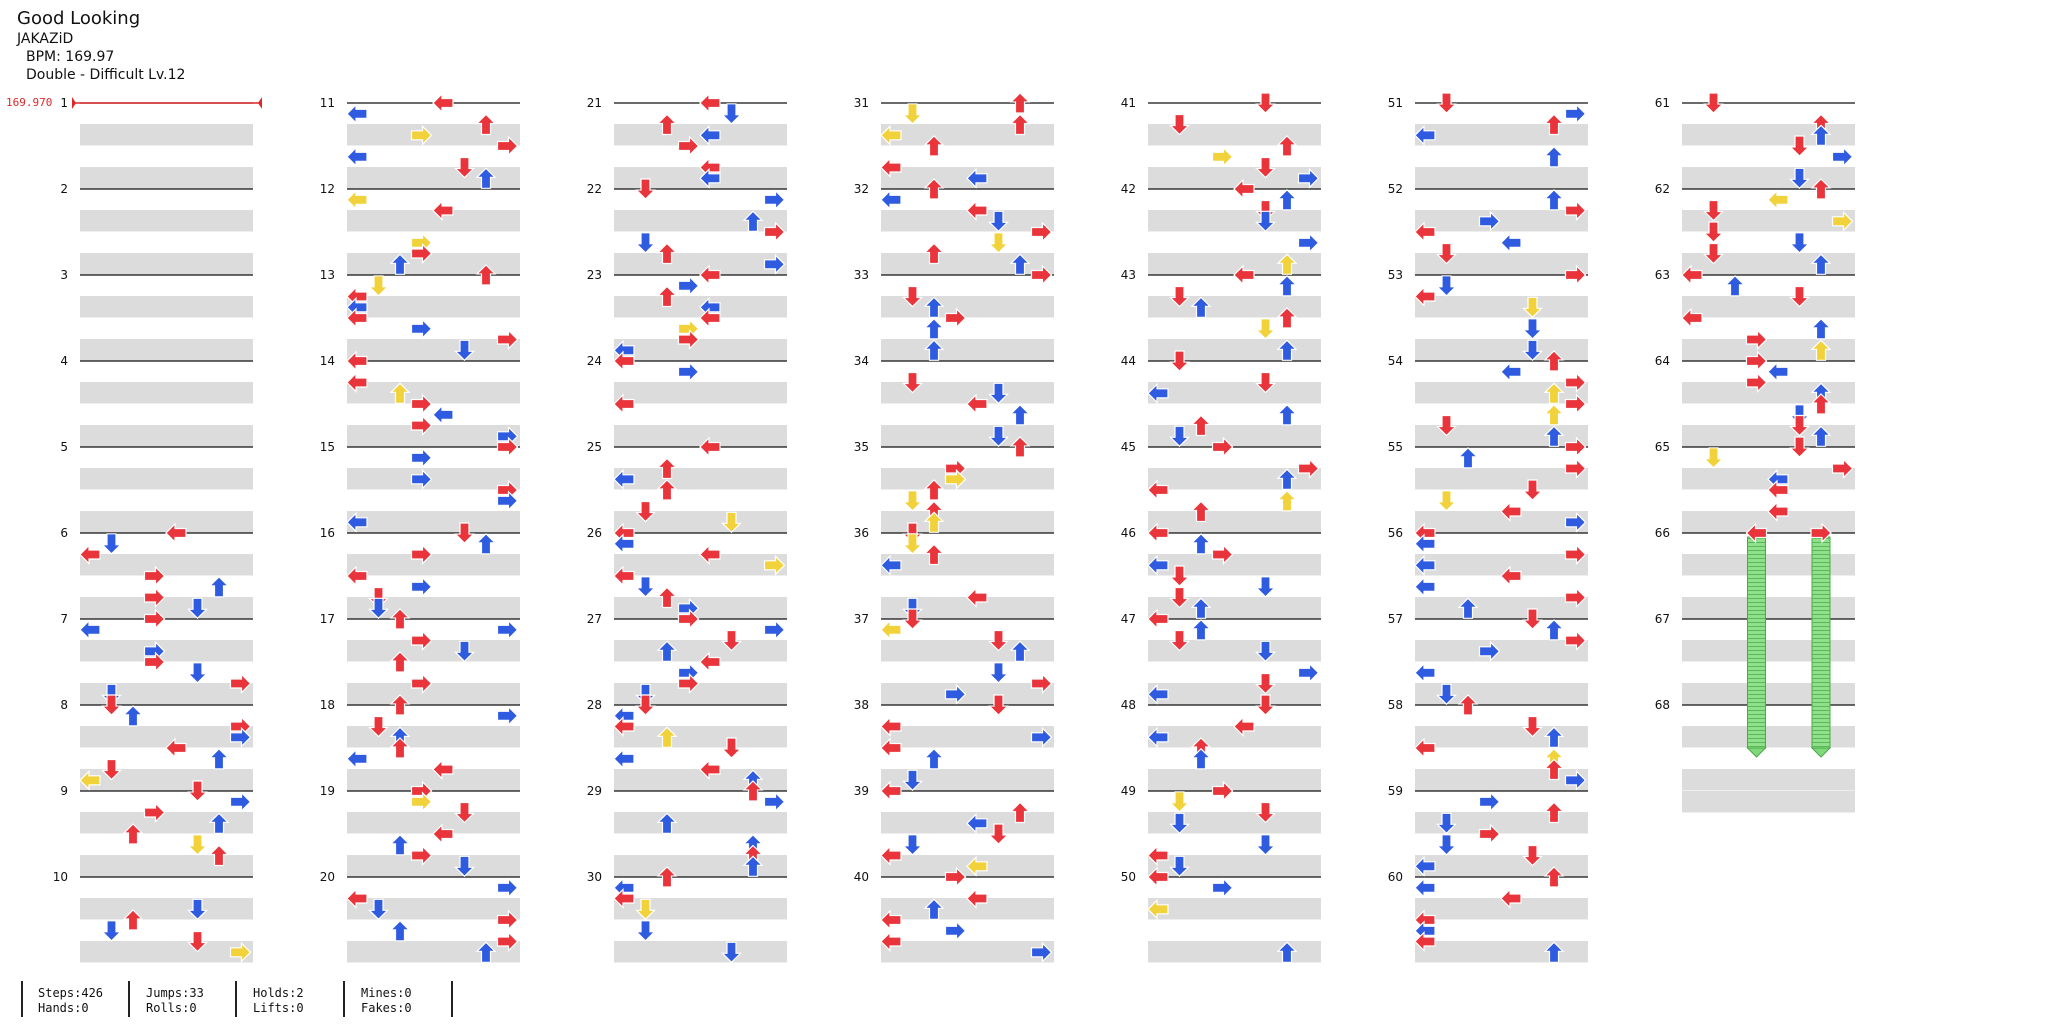 The width and height of the screenshot is (2066, 1024). What do you see at coordinates (327, 189) in the screenshot?
I see `measure-number: 12` at bounding box center [327, 189].